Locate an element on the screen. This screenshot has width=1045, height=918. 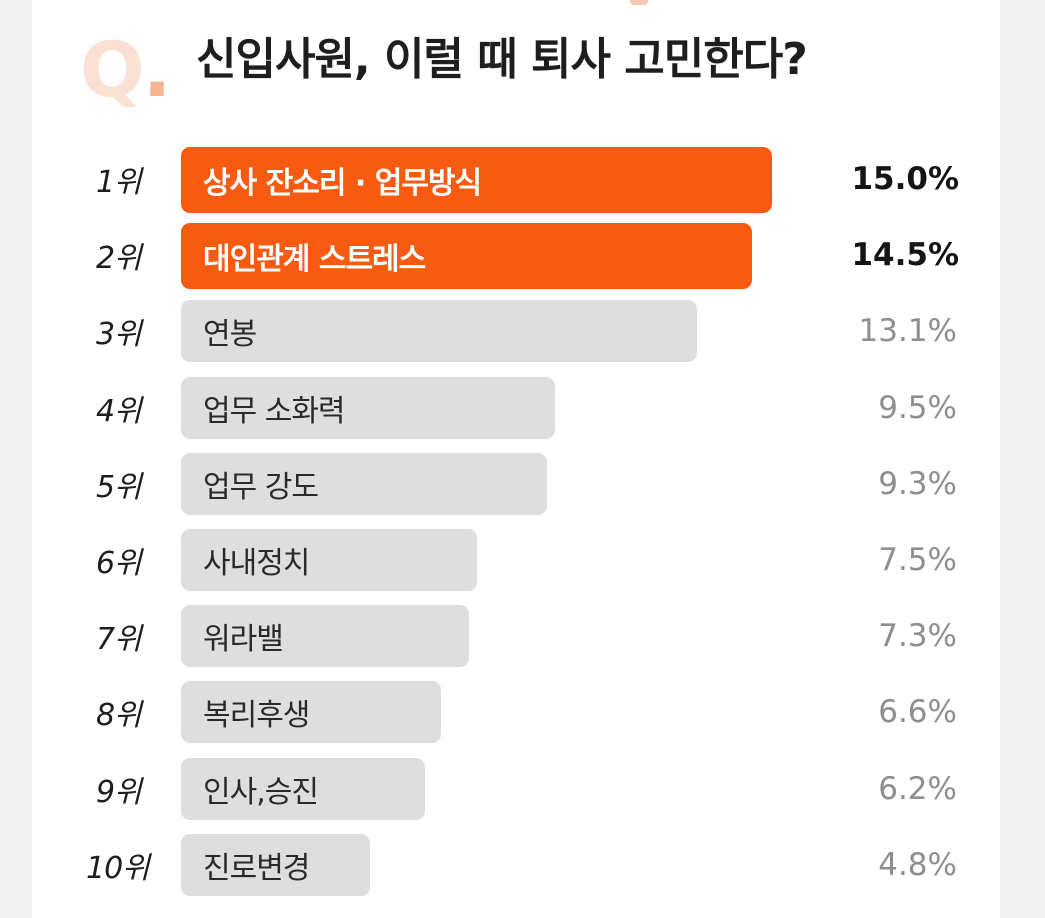
bar-row: 1위 상사 잔소리 · 업무방식 15.0% is located at coordinates (522, 179).